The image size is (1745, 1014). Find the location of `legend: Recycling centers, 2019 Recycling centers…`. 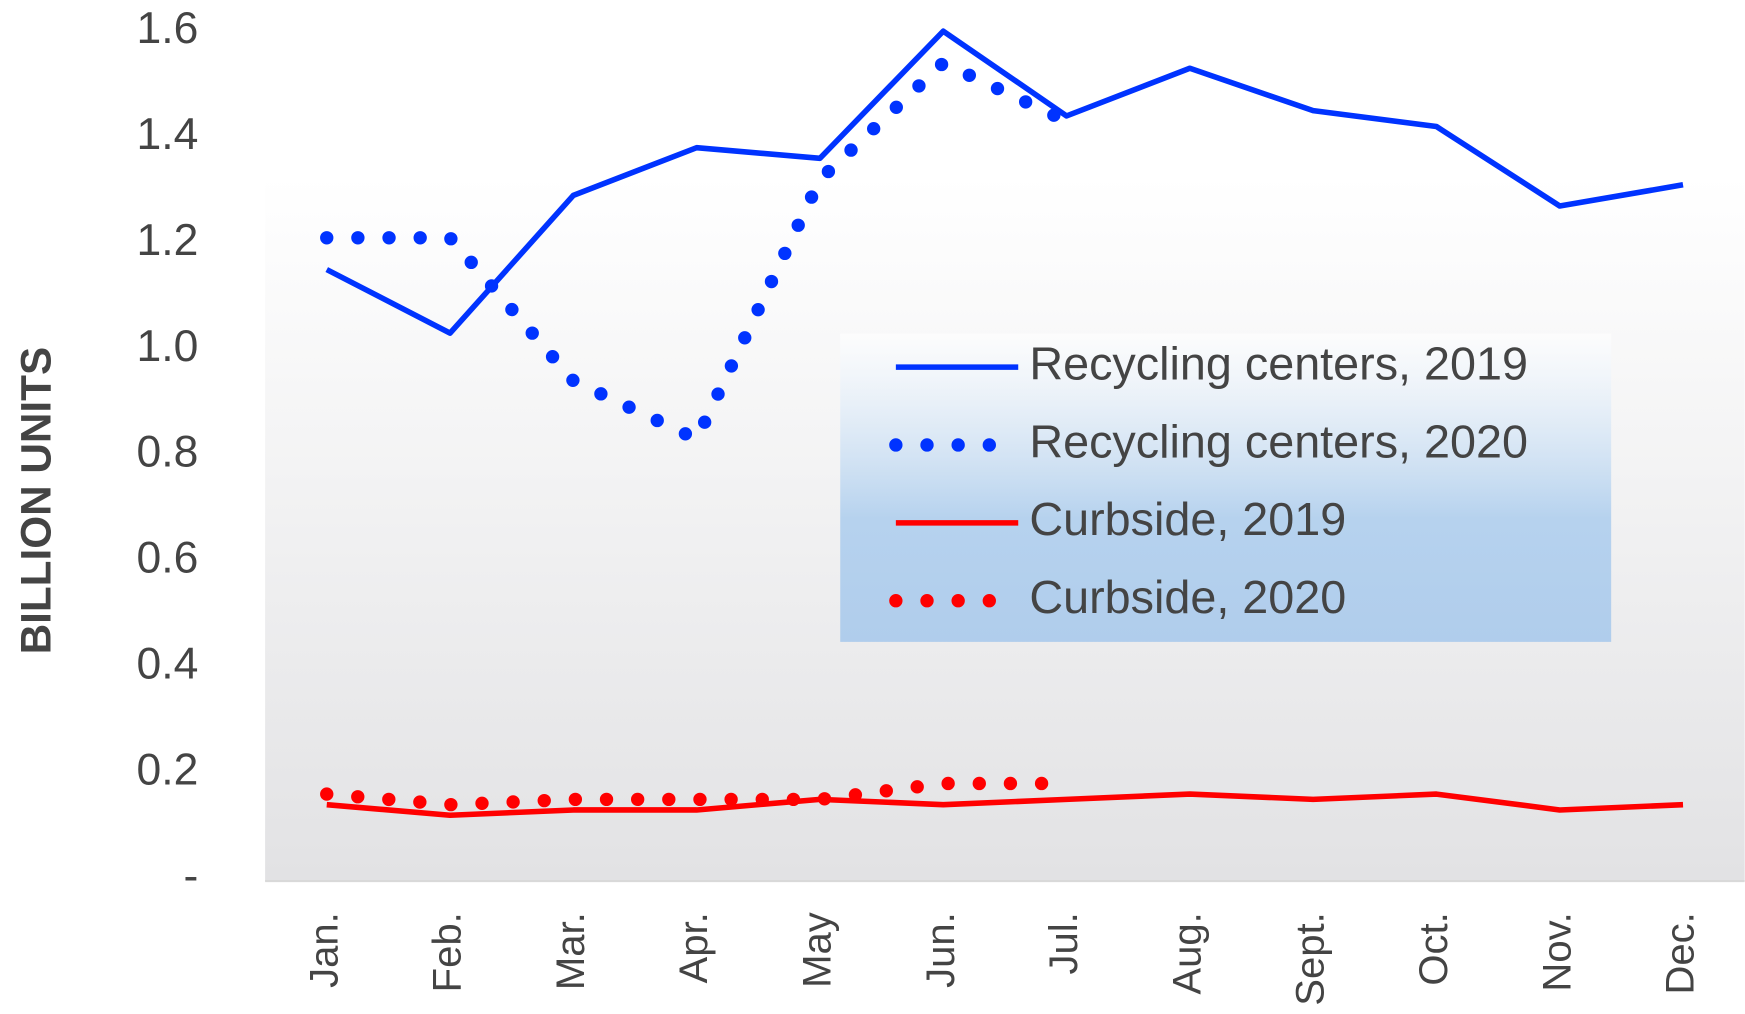

legend: Recycling centers, 2019 Recycling centers… is located at coordinates (1208, 480).